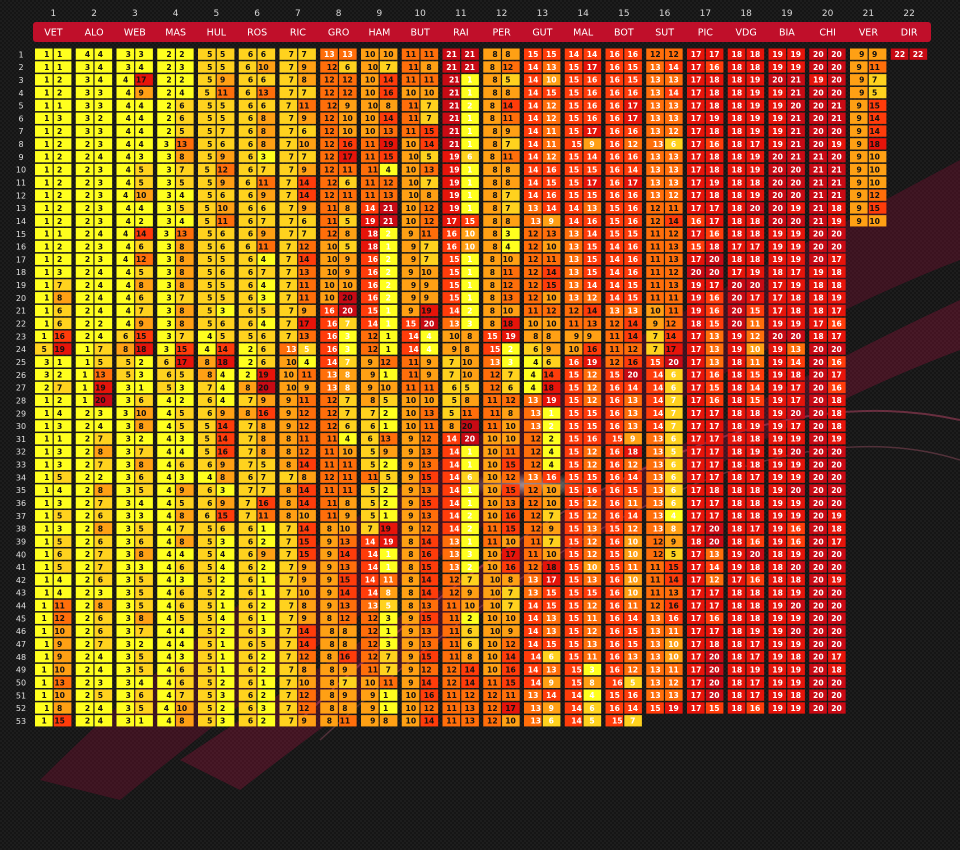  Describe the element at coordinates (53, 426) in the screenshot. I see `cell-label: 1 3` at that location.